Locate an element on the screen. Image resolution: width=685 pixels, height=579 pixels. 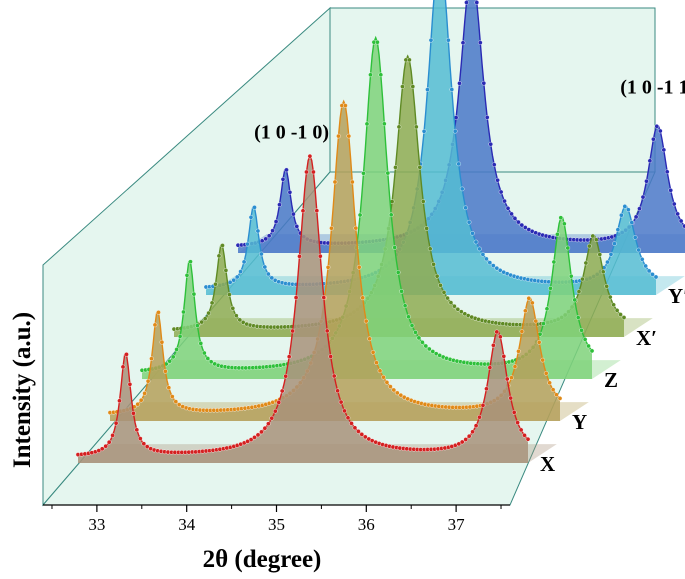
x-tick-label: 33 is located at coordinates (96, 524).